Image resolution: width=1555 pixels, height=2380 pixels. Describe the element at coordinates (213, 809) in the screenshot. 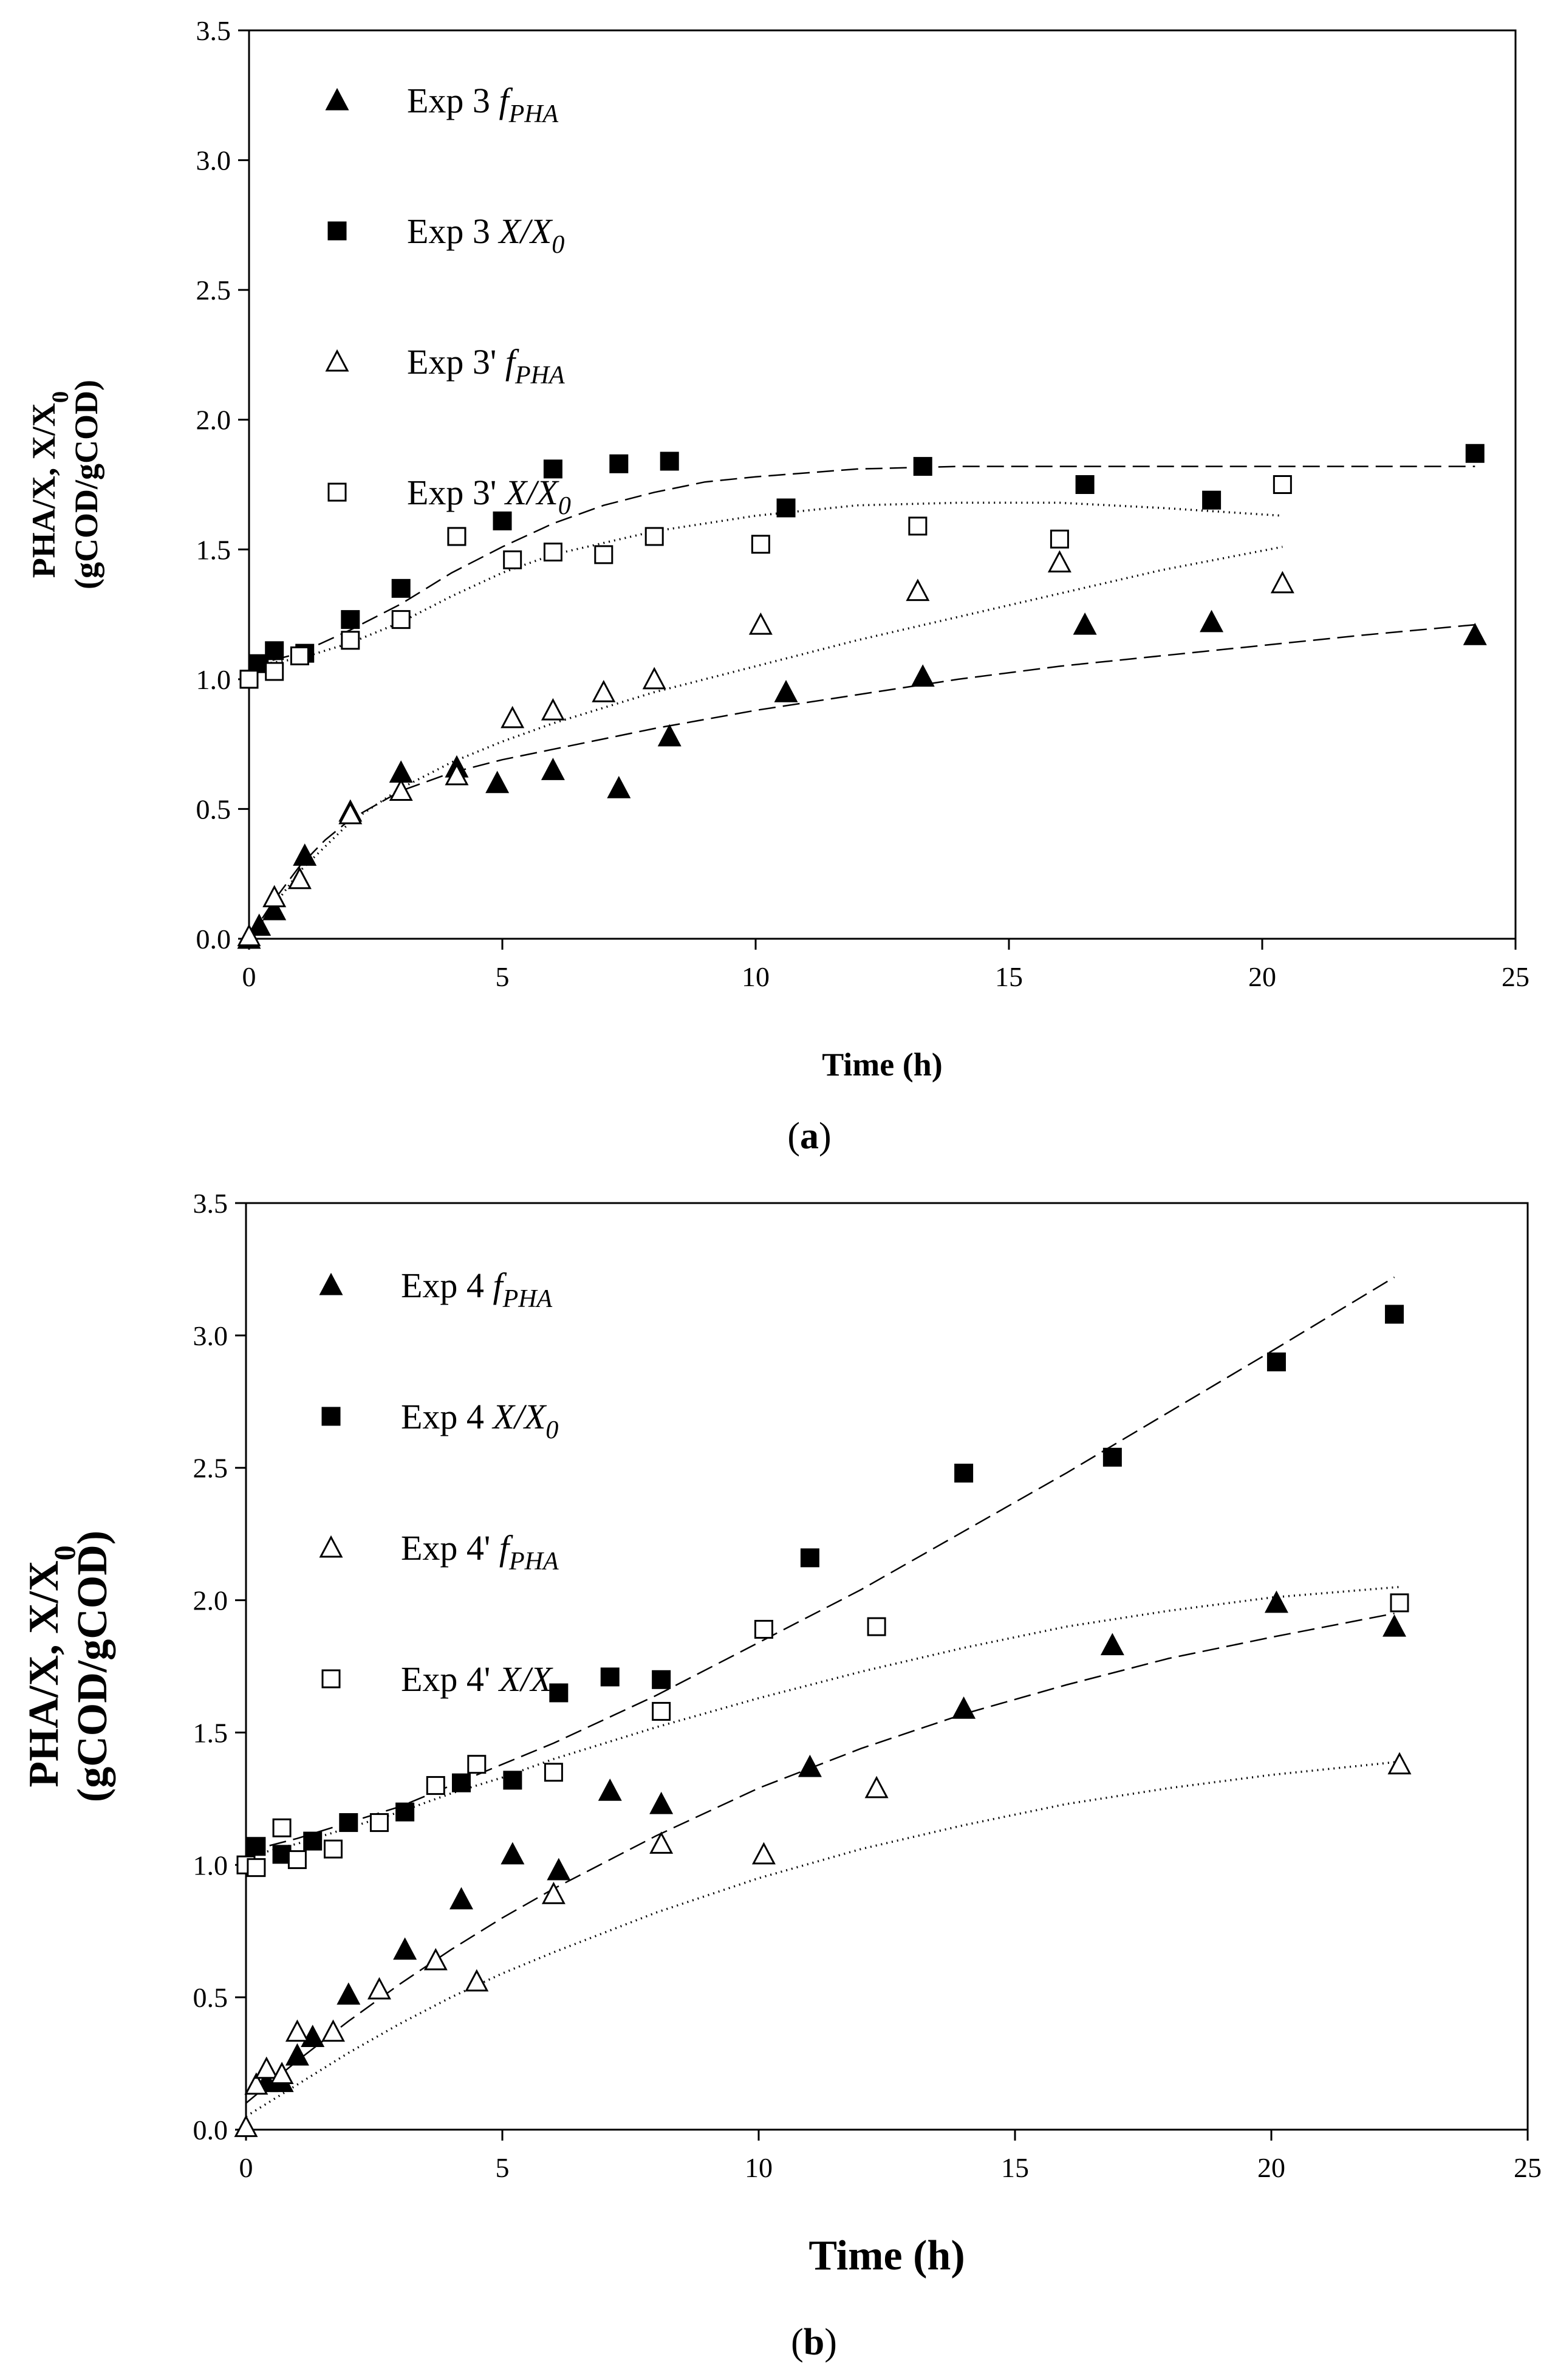

I see `y-tick-label: 0.5` at that location.